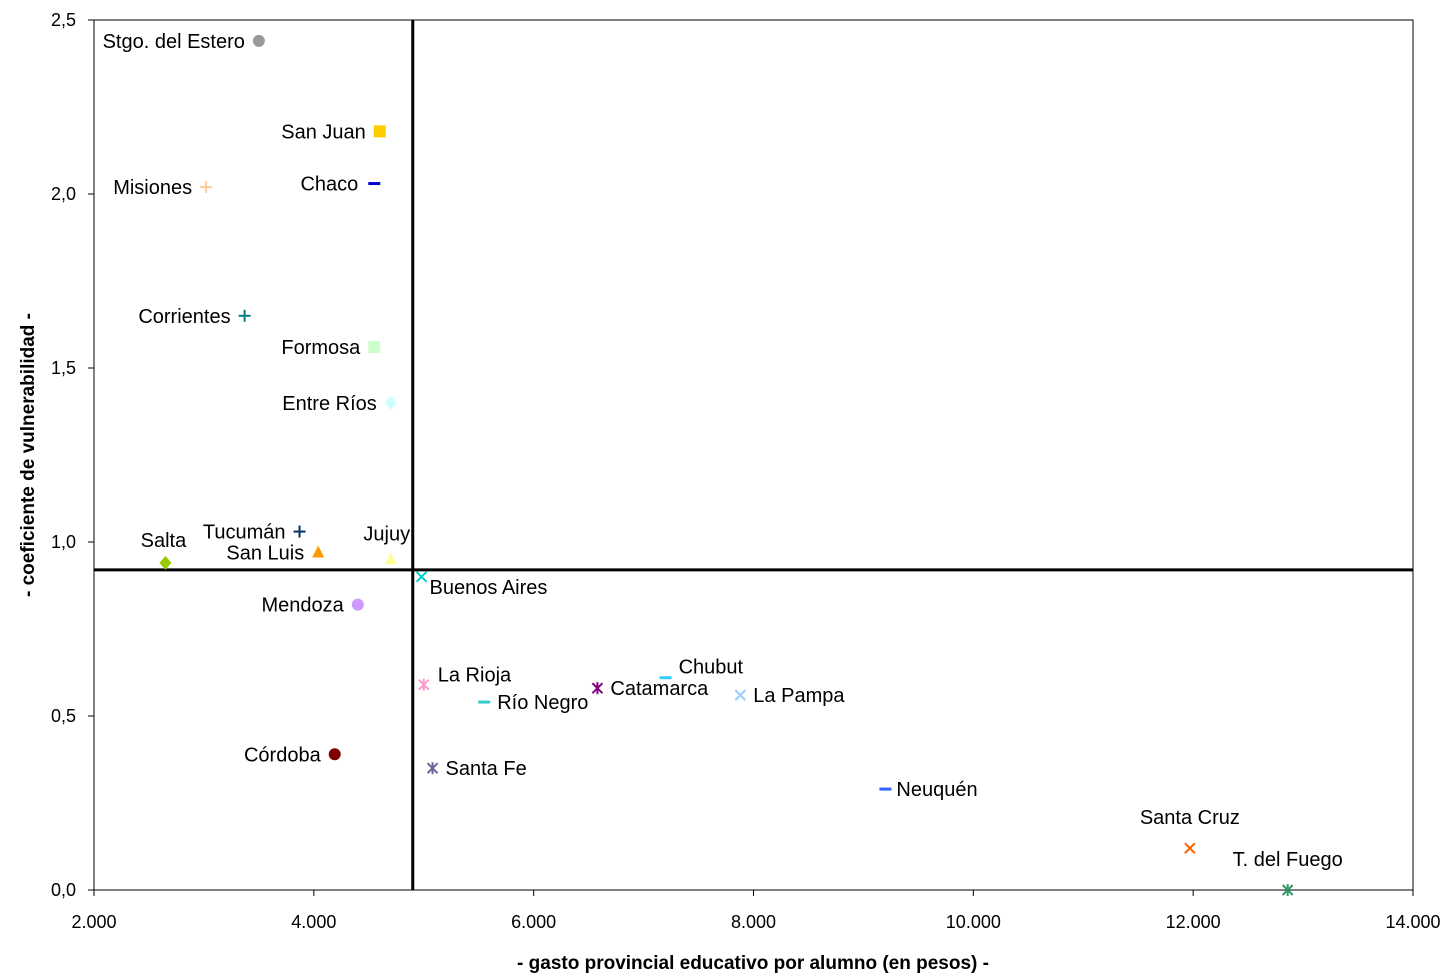 This screenshot has height=976, width=1443. Describe the element at coordinates (753, 922) in the screenshot. I see `x-tick-label: 8.000` at that location.